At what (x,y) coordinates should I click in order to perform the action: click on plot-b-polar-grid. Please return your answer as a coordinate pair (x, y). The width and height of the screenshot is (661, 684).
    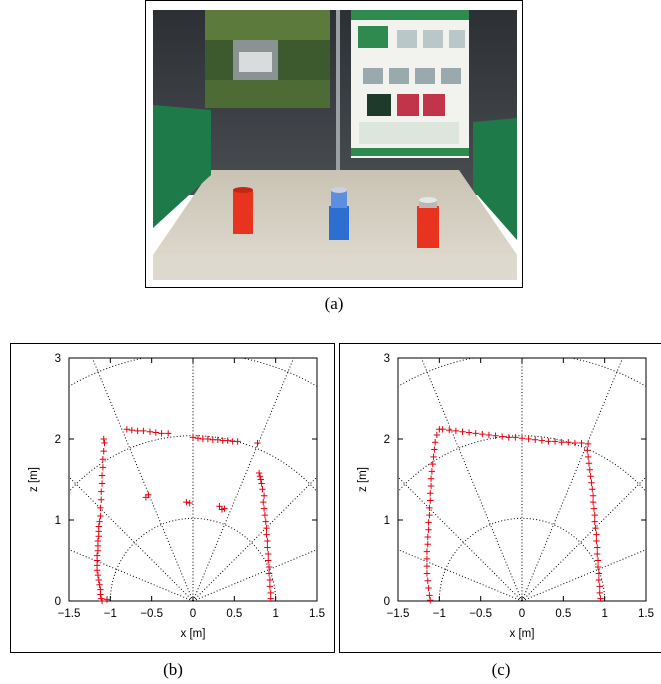
    Looking at the image, I should click on (193, 479).